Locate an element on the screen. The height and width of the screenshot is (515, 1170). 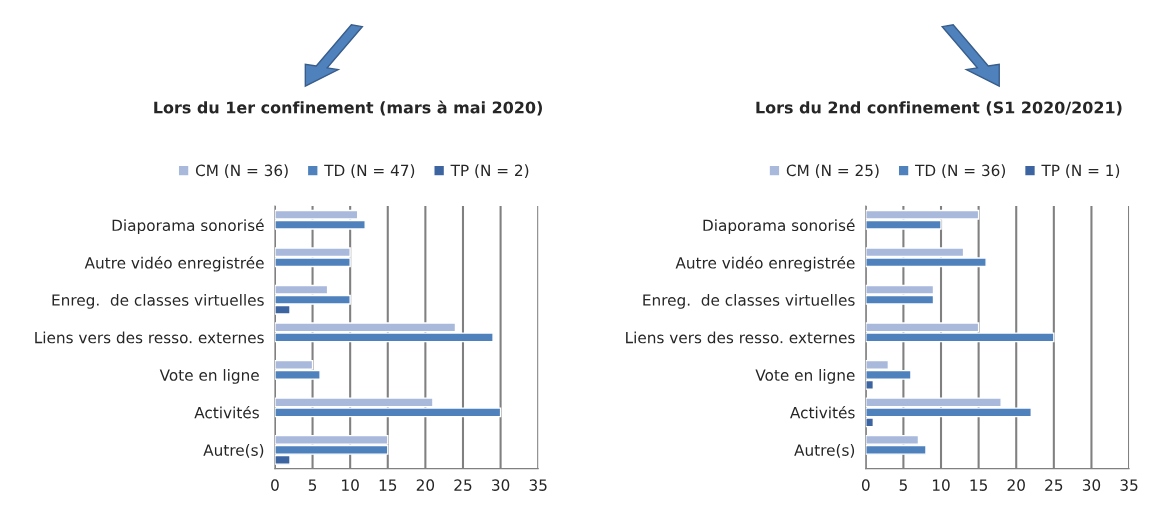
chart-title: Lors du 1er confinement (mars à mai 2020) is located at coordinates (348, 108).